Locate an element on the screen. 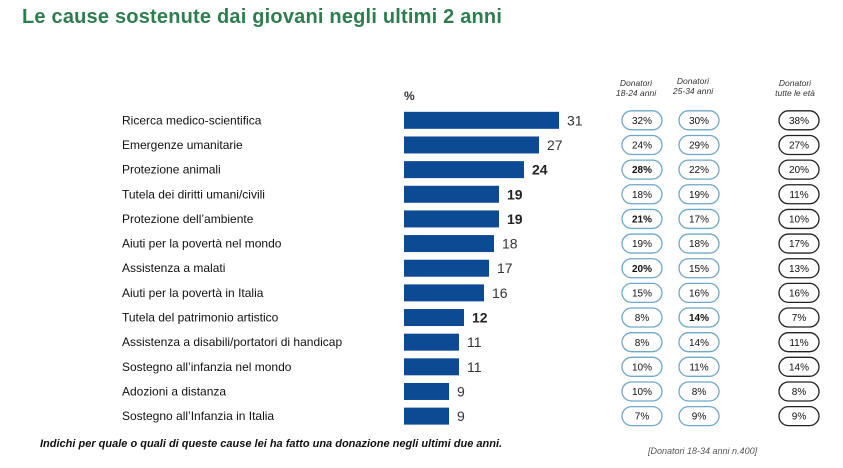 The height and width of the screenshot is (468, 843). data-label: 24 is located at coordinates (540, 170).